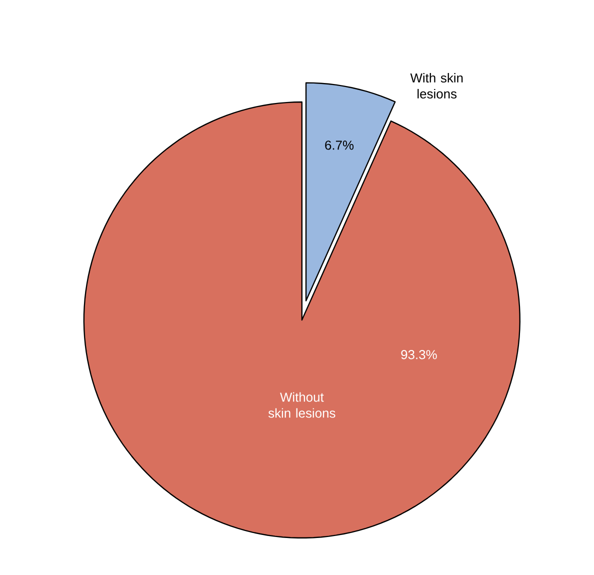 The image size is (594, 575). What do you see at coordinates (339, 145) in the screenshot?
I see `data-label: 6.7%` at bounding box center [339, 145].